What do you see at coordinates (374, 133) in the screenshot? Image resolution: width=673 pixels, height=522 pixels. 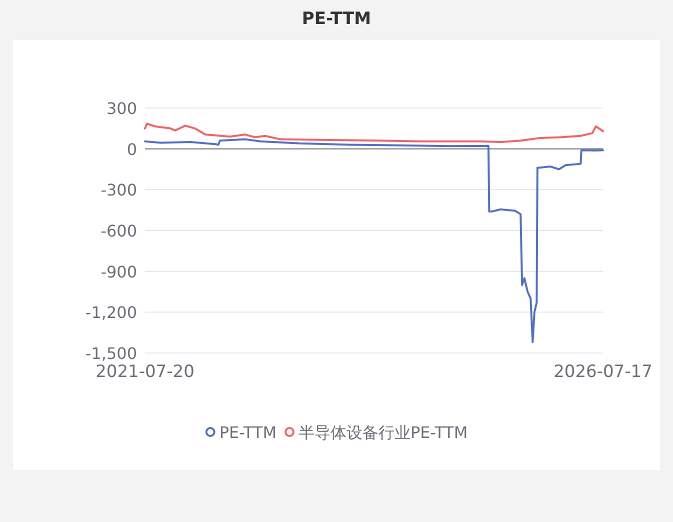 I see `line-series` at bounding box center [374, 133].